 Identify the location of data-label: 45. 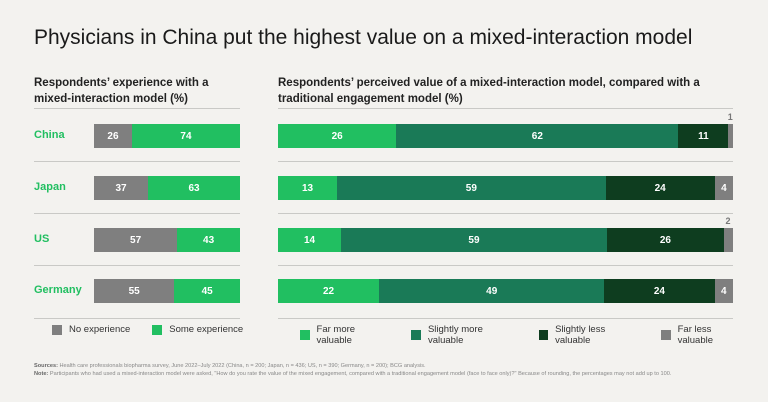
(207, 291).